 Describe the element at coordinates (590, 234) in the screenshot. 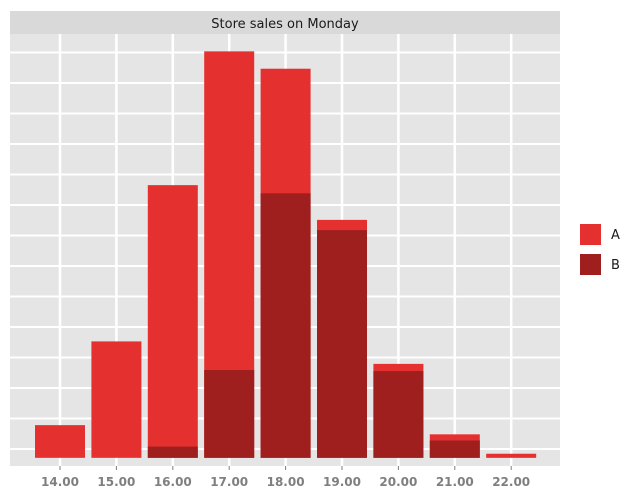

I see `legend-key-A` at that location.